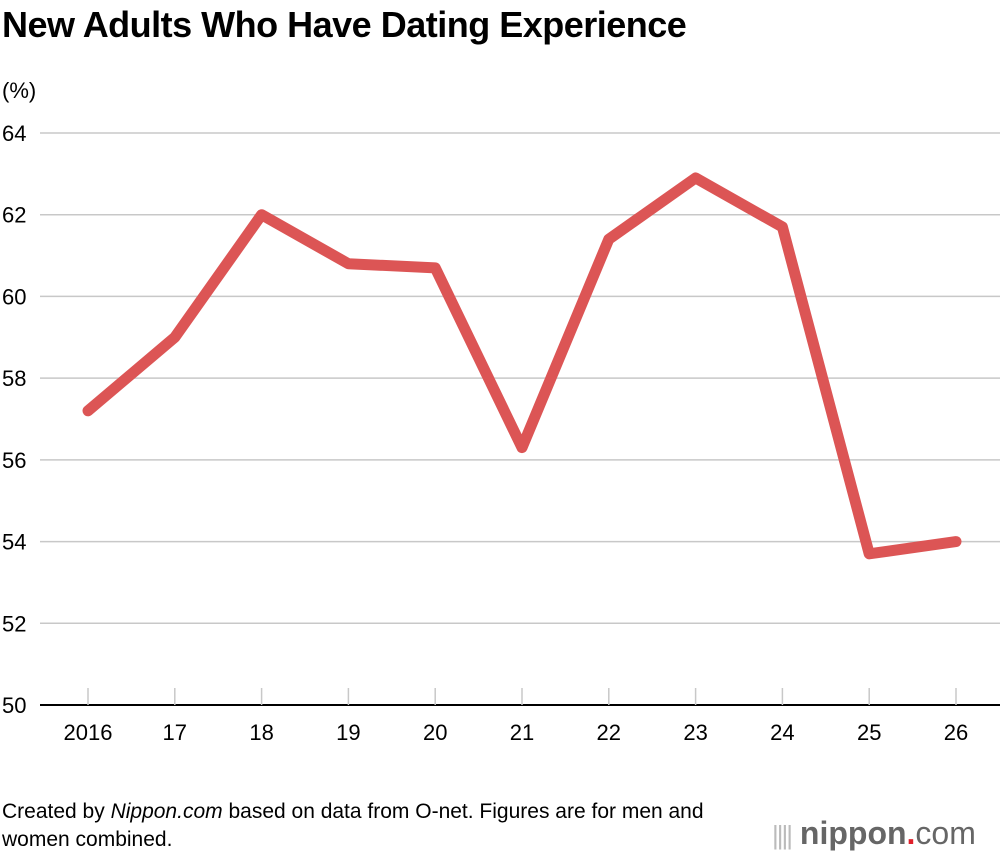  Describe the element at coordinates (14, 133) in the screenshot. I see `y-tick-label: 64` at that location.